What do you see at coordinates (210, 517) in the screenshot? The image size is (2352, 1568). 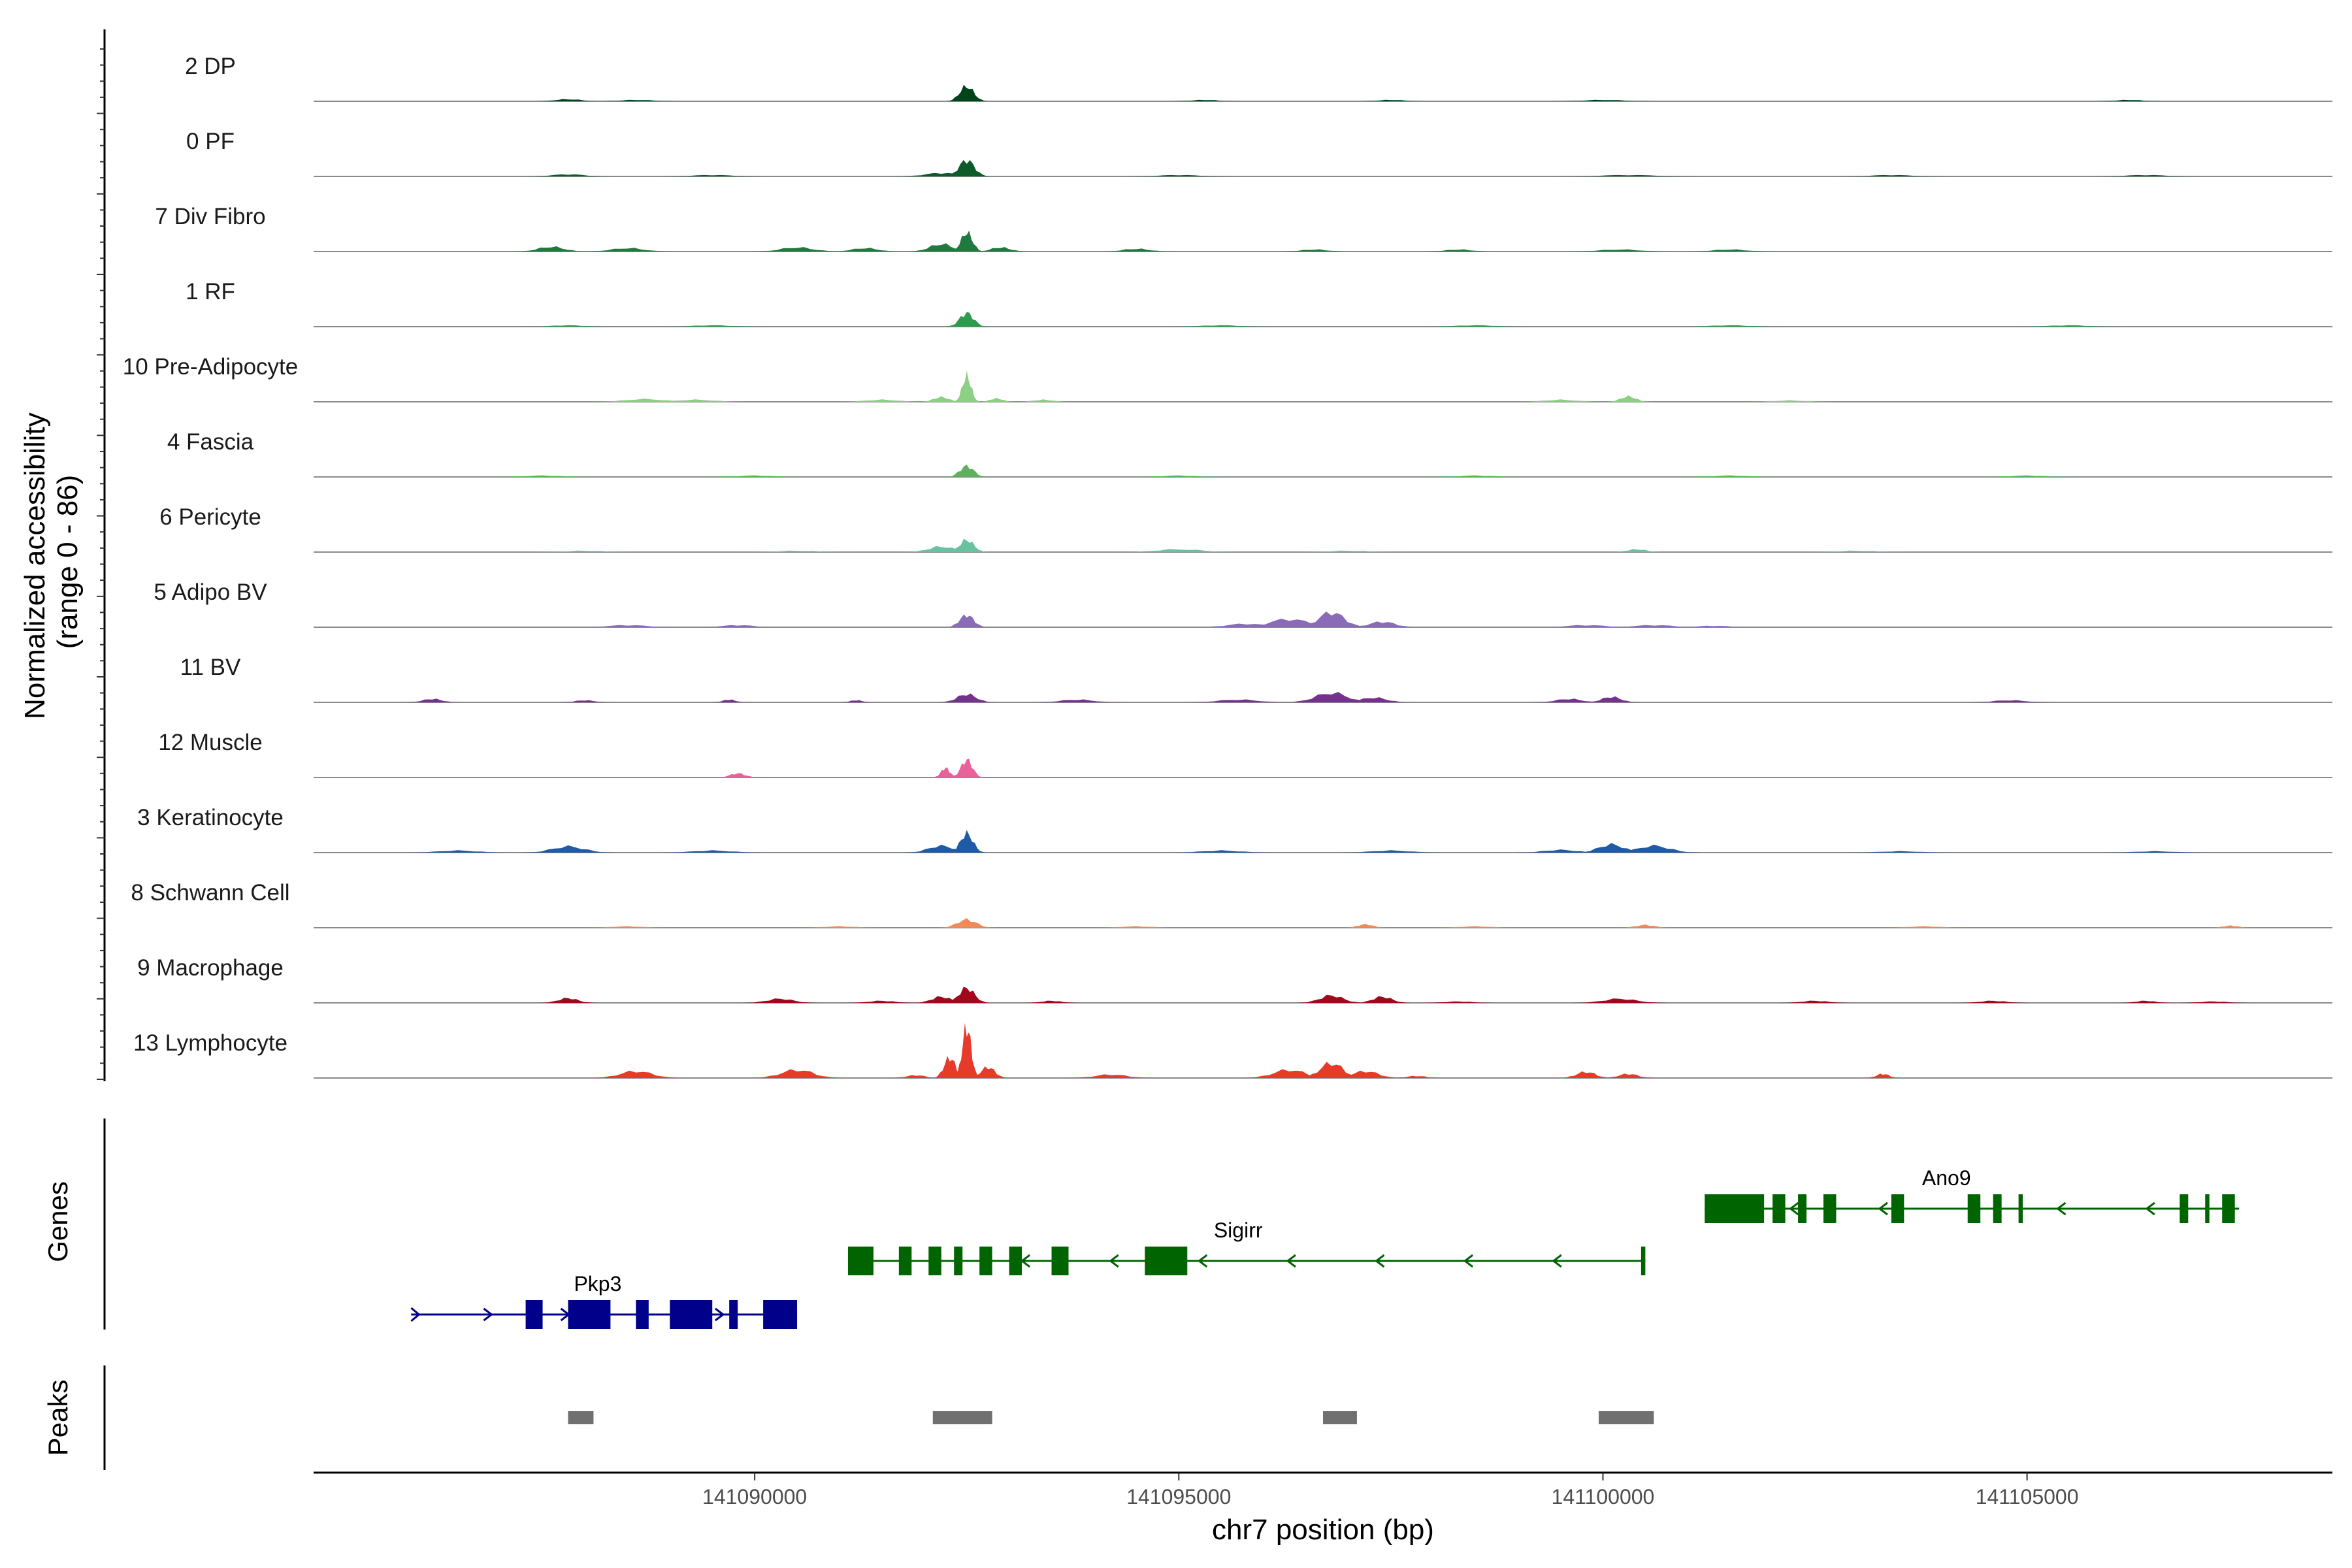 I see `track-label: 6 Pericyte` at bounding box center [210, 517].